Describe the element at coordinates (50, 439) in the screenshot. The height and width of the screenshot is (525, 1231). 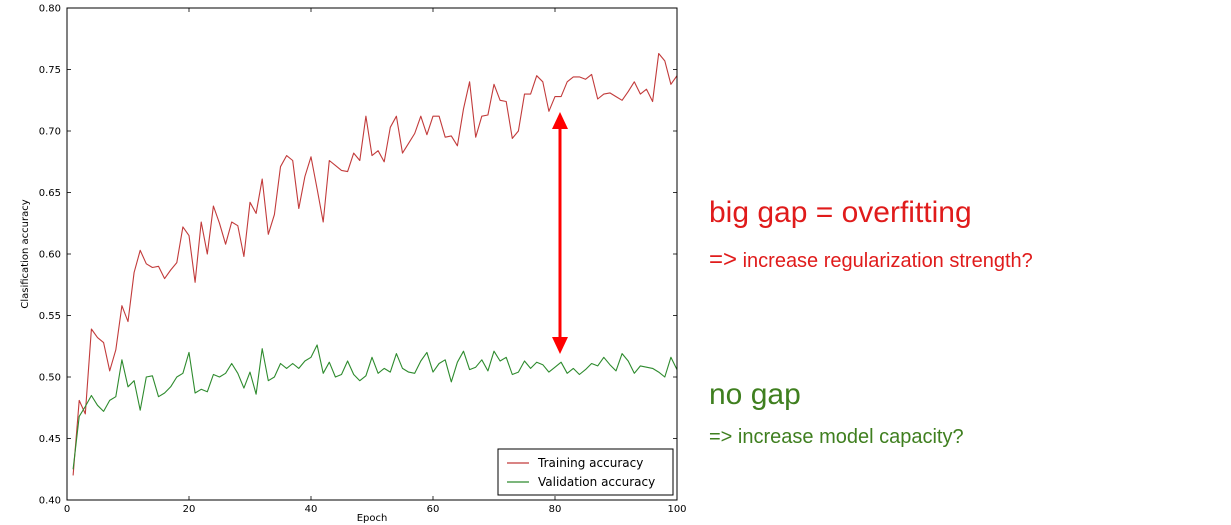
I see `y-tick-label: 0.45` at that location.